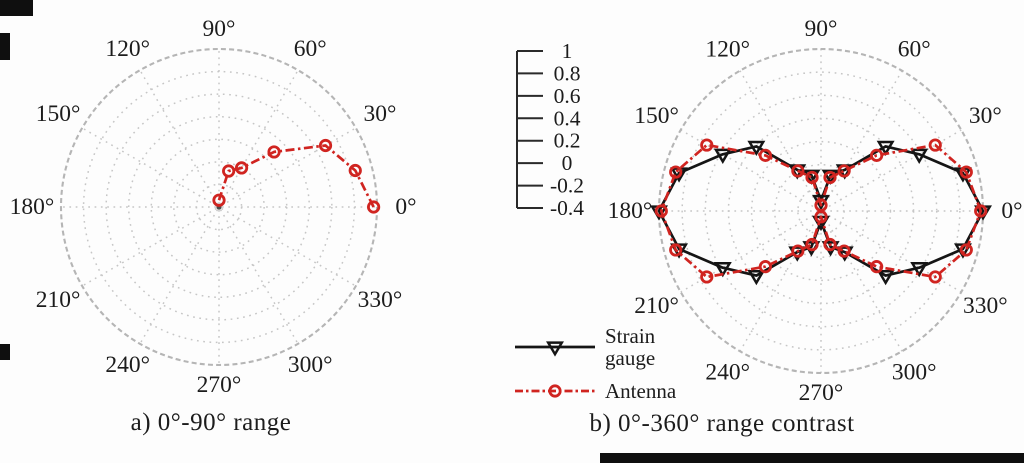  Describe the element at coordinates (550, 129) in the screenshot. I see `radial-scale-bar: 10.80.60.40.20-0.2-0.4` at that location.